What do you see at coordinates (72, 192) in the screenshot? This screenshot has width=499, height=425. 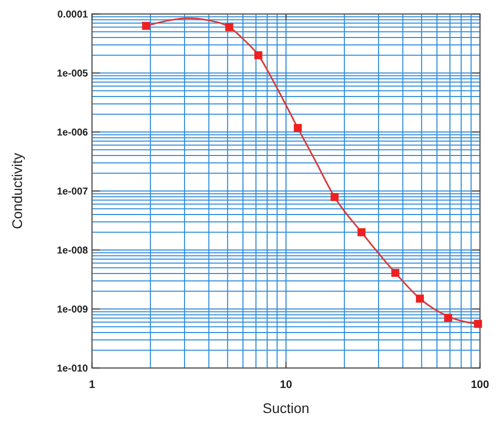 I see `y-tick-label: 1e-007` at bounding box center [72, 192].